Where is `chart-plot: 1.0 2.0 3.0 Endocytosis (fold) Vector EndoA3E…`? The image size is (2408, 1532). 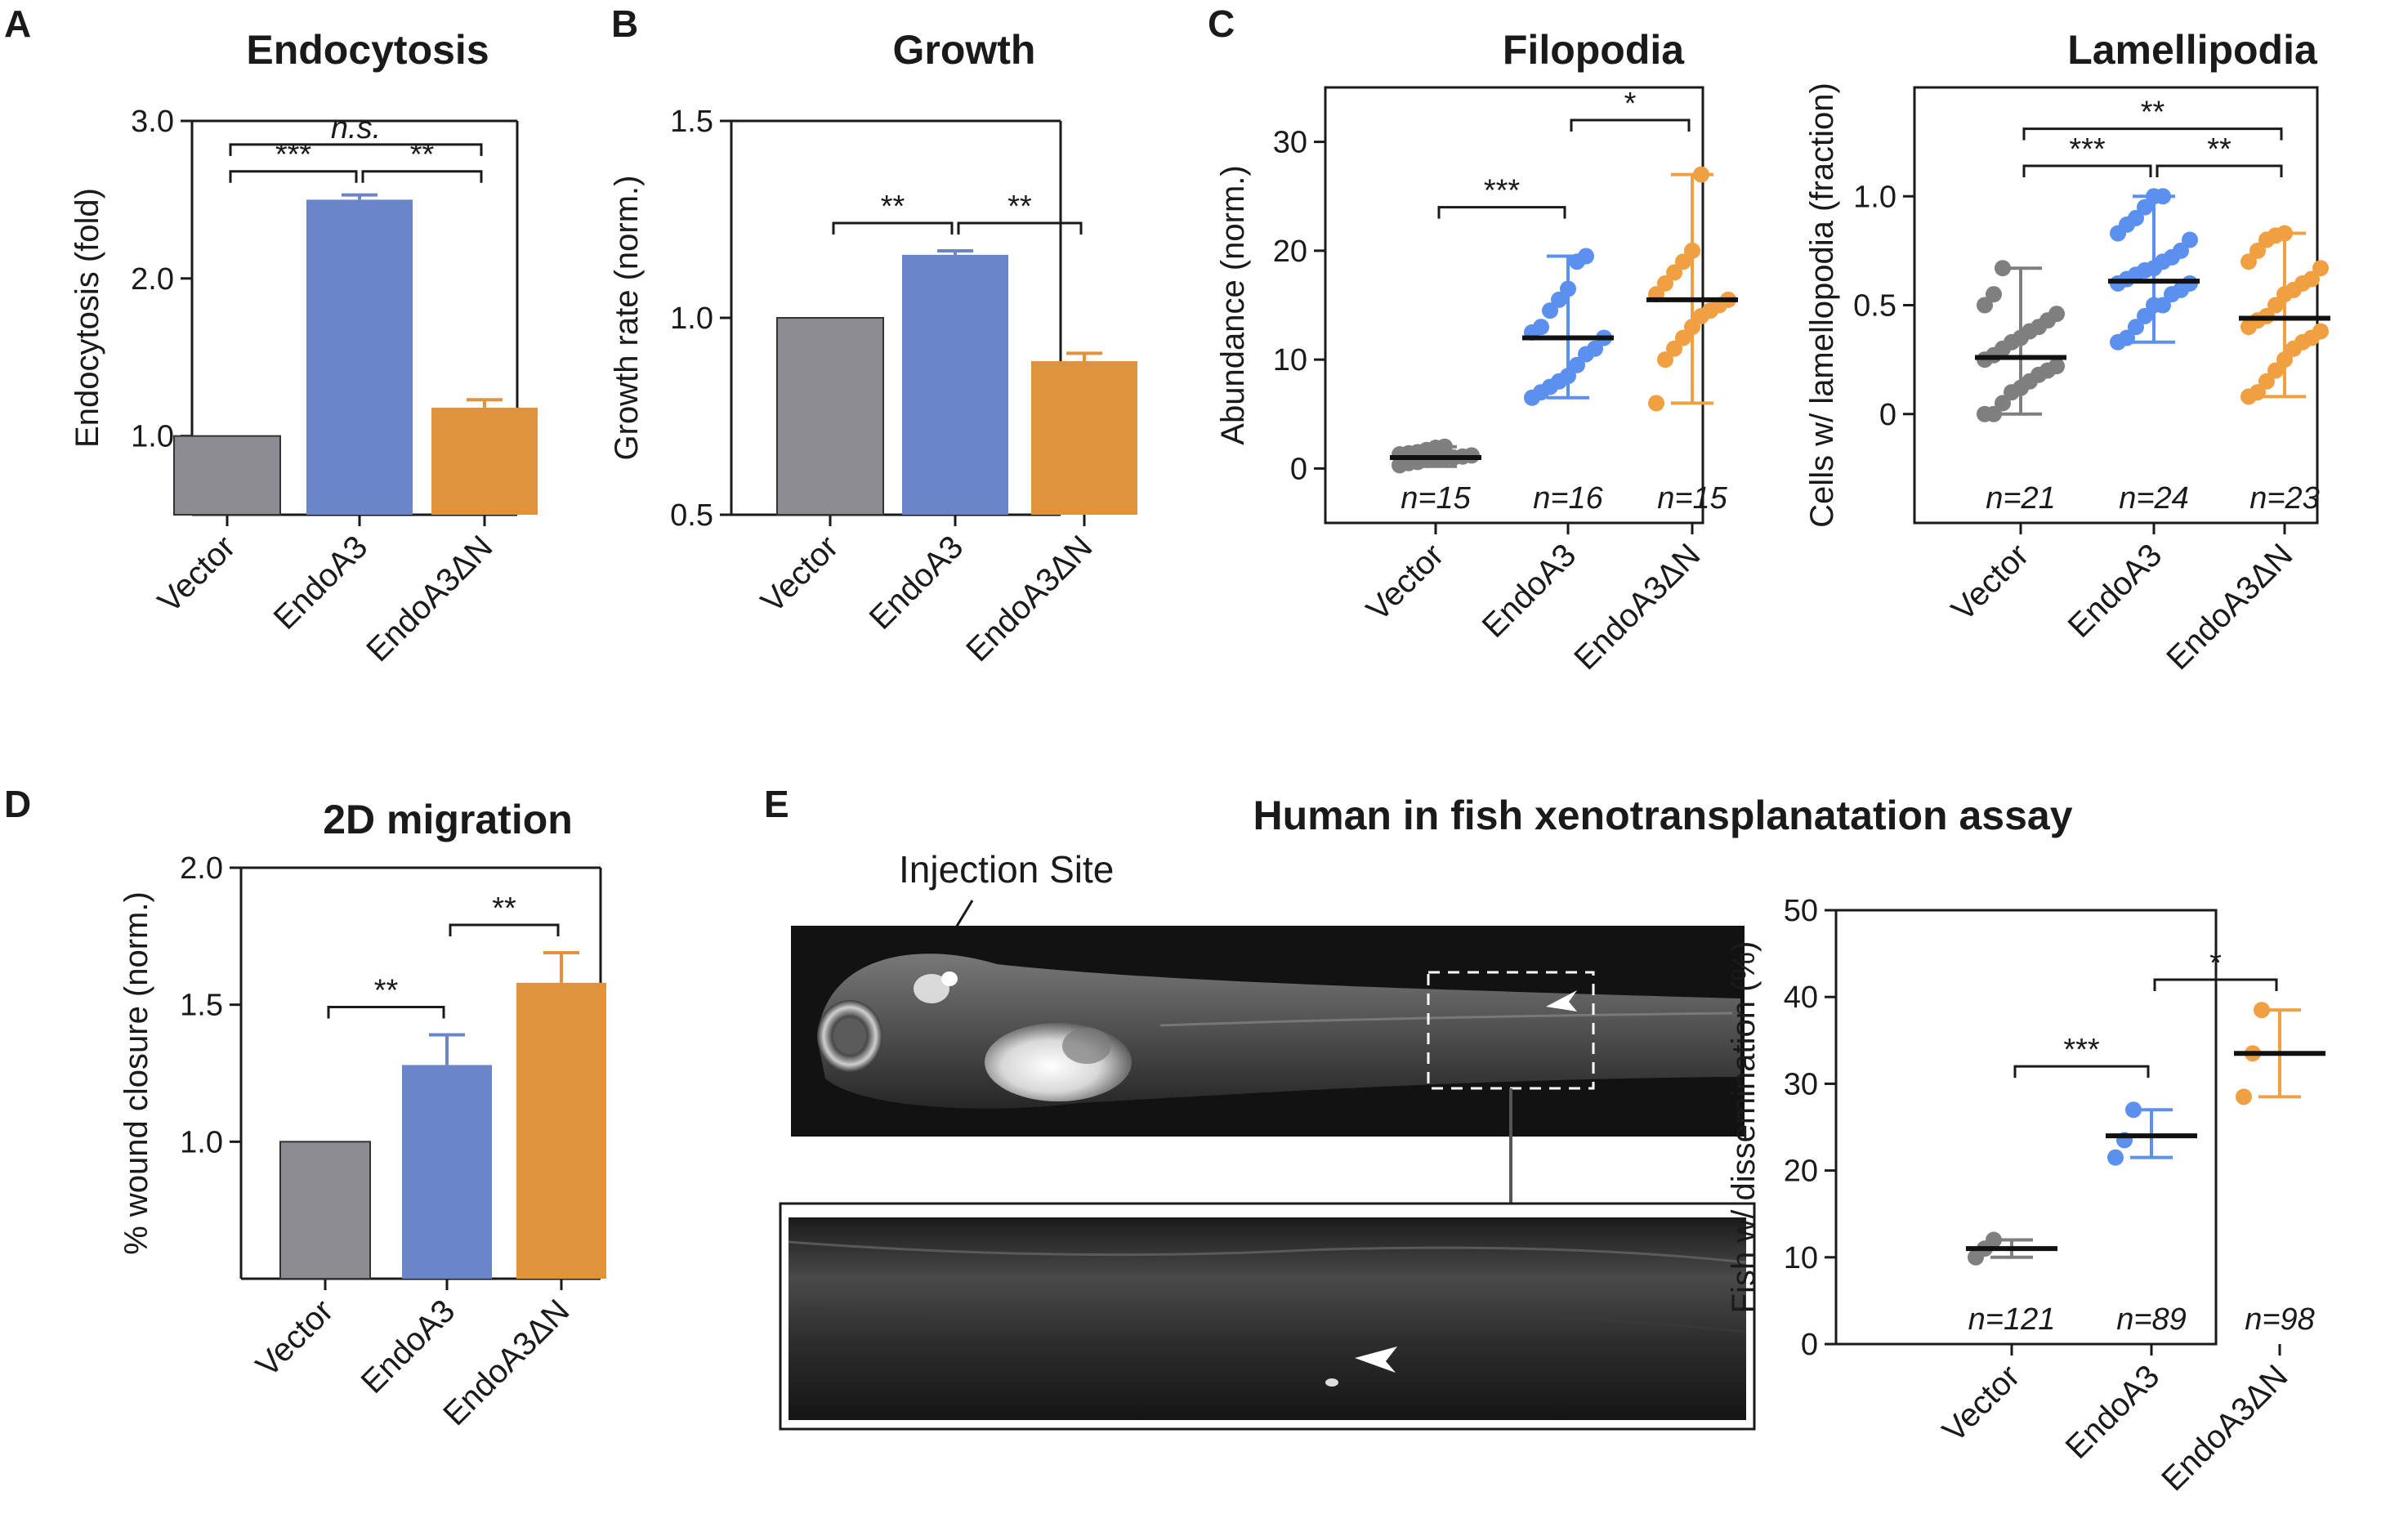 chart-plot: 1.0 2.0 3.0 Endocytosis (fold) Vector EndoA3E… is located at coordinates (303, 387).